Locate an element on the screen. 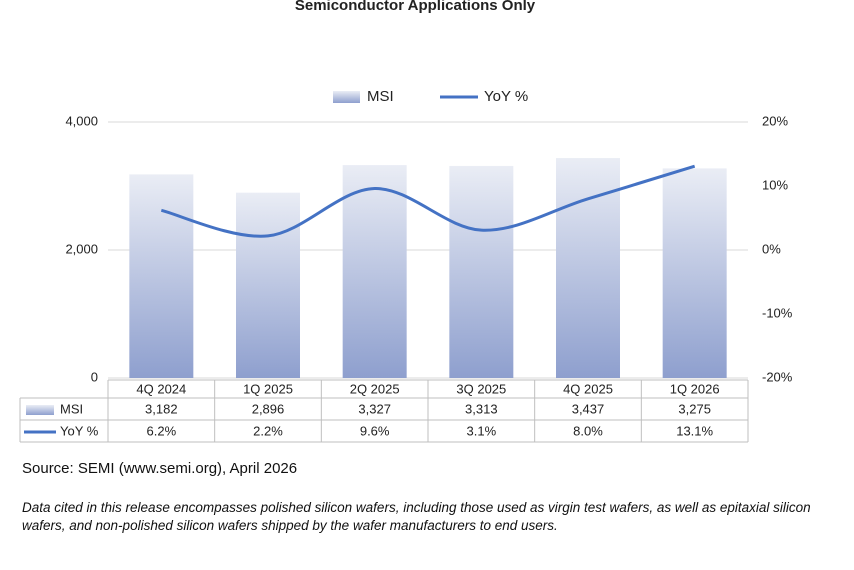  y-tick-label: 0 is located at coordinates (94, 376).